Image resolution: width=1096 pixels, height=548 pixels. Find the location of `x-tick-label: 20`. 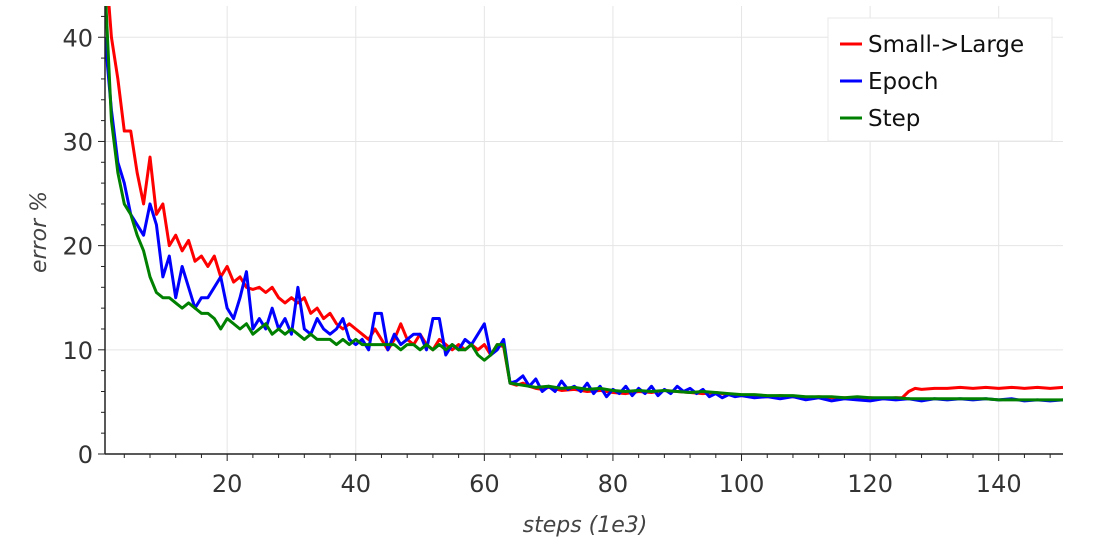

x-tick-label: 20 is located at coordinates (227, 484).